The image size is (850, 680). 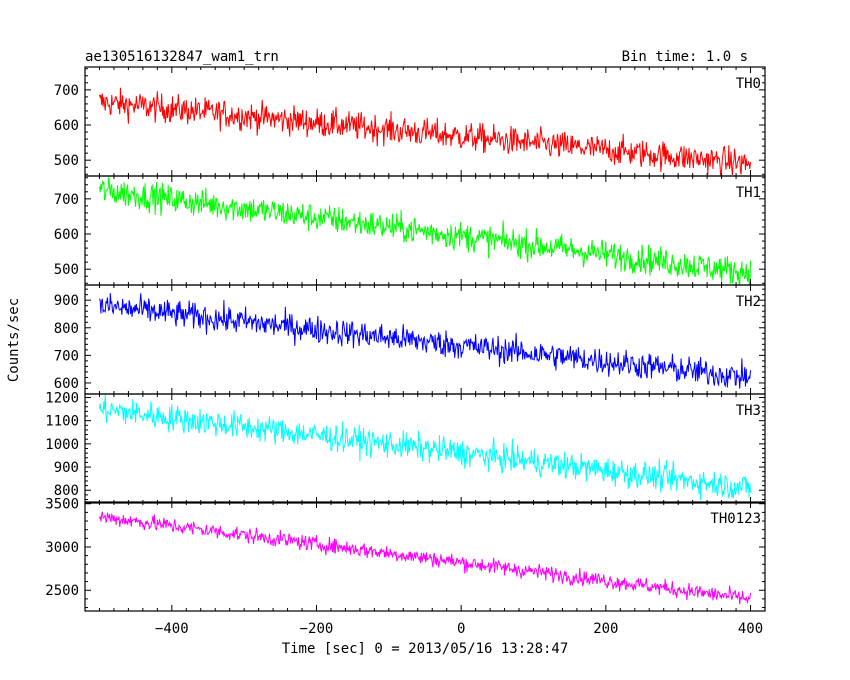 What do you see at coordinates (62, 422) in the screenshot?
I see `y-tick-label: 1100` at bounding box center [62, 422].